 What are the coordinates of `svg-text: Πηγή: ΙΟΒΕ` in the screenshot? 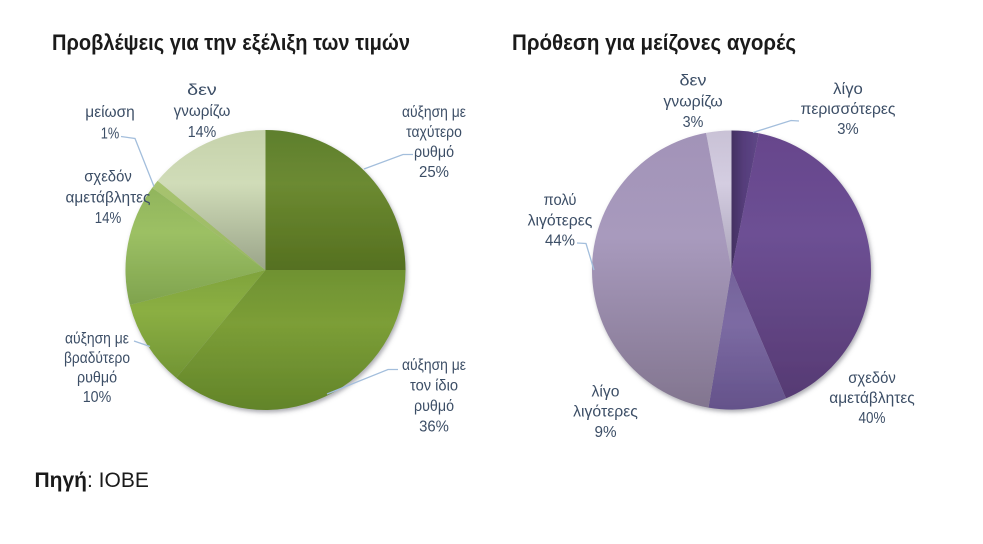 It's located at (92, 480).